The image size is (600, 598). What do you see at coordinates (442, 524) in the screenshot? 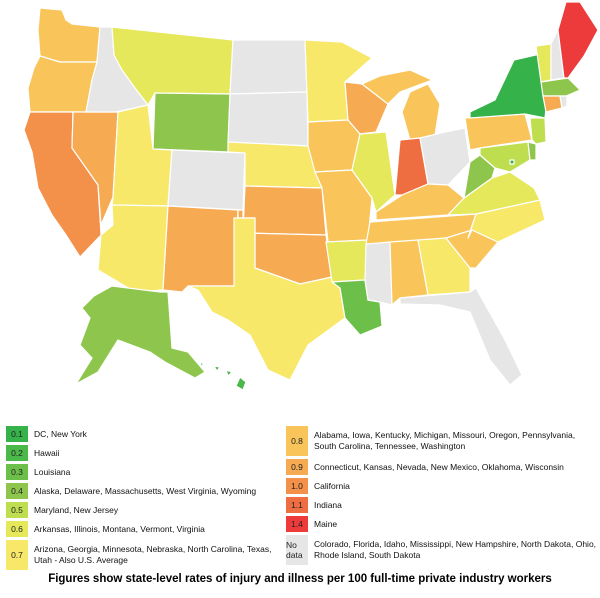
I see `legend-row: 1.4 Maine` at bounding box center [442, 524].